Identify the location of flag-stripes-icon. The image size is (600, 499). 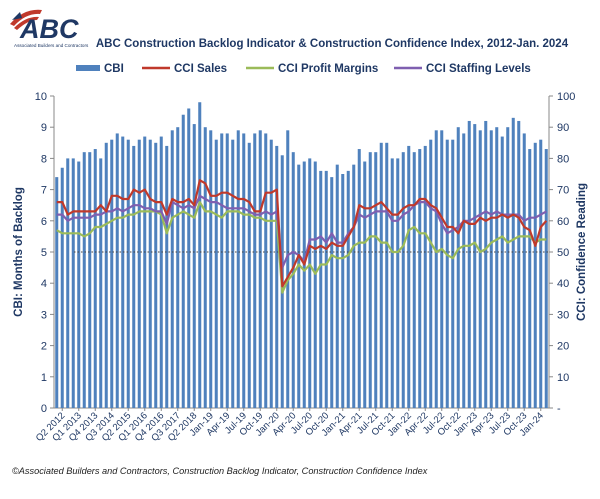
(26, 17).